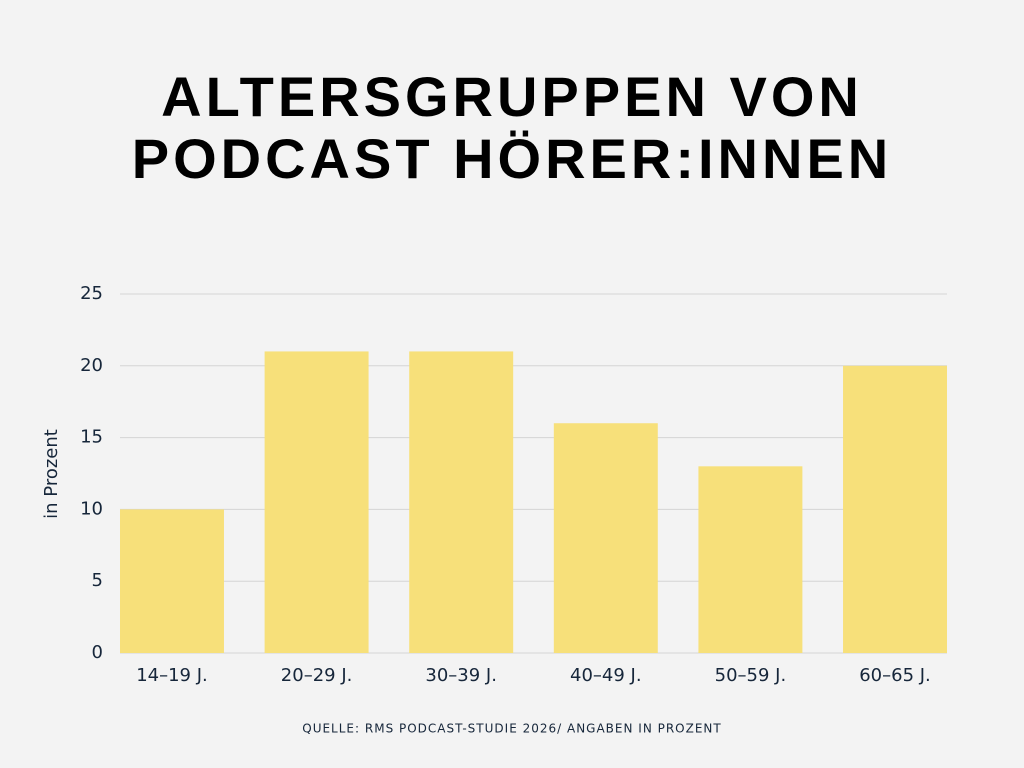  What do you see at coordinates (895, 675) in the screenshot?
I see `x-tick-label: 60–65 J.` at bounding box center [895, 675].